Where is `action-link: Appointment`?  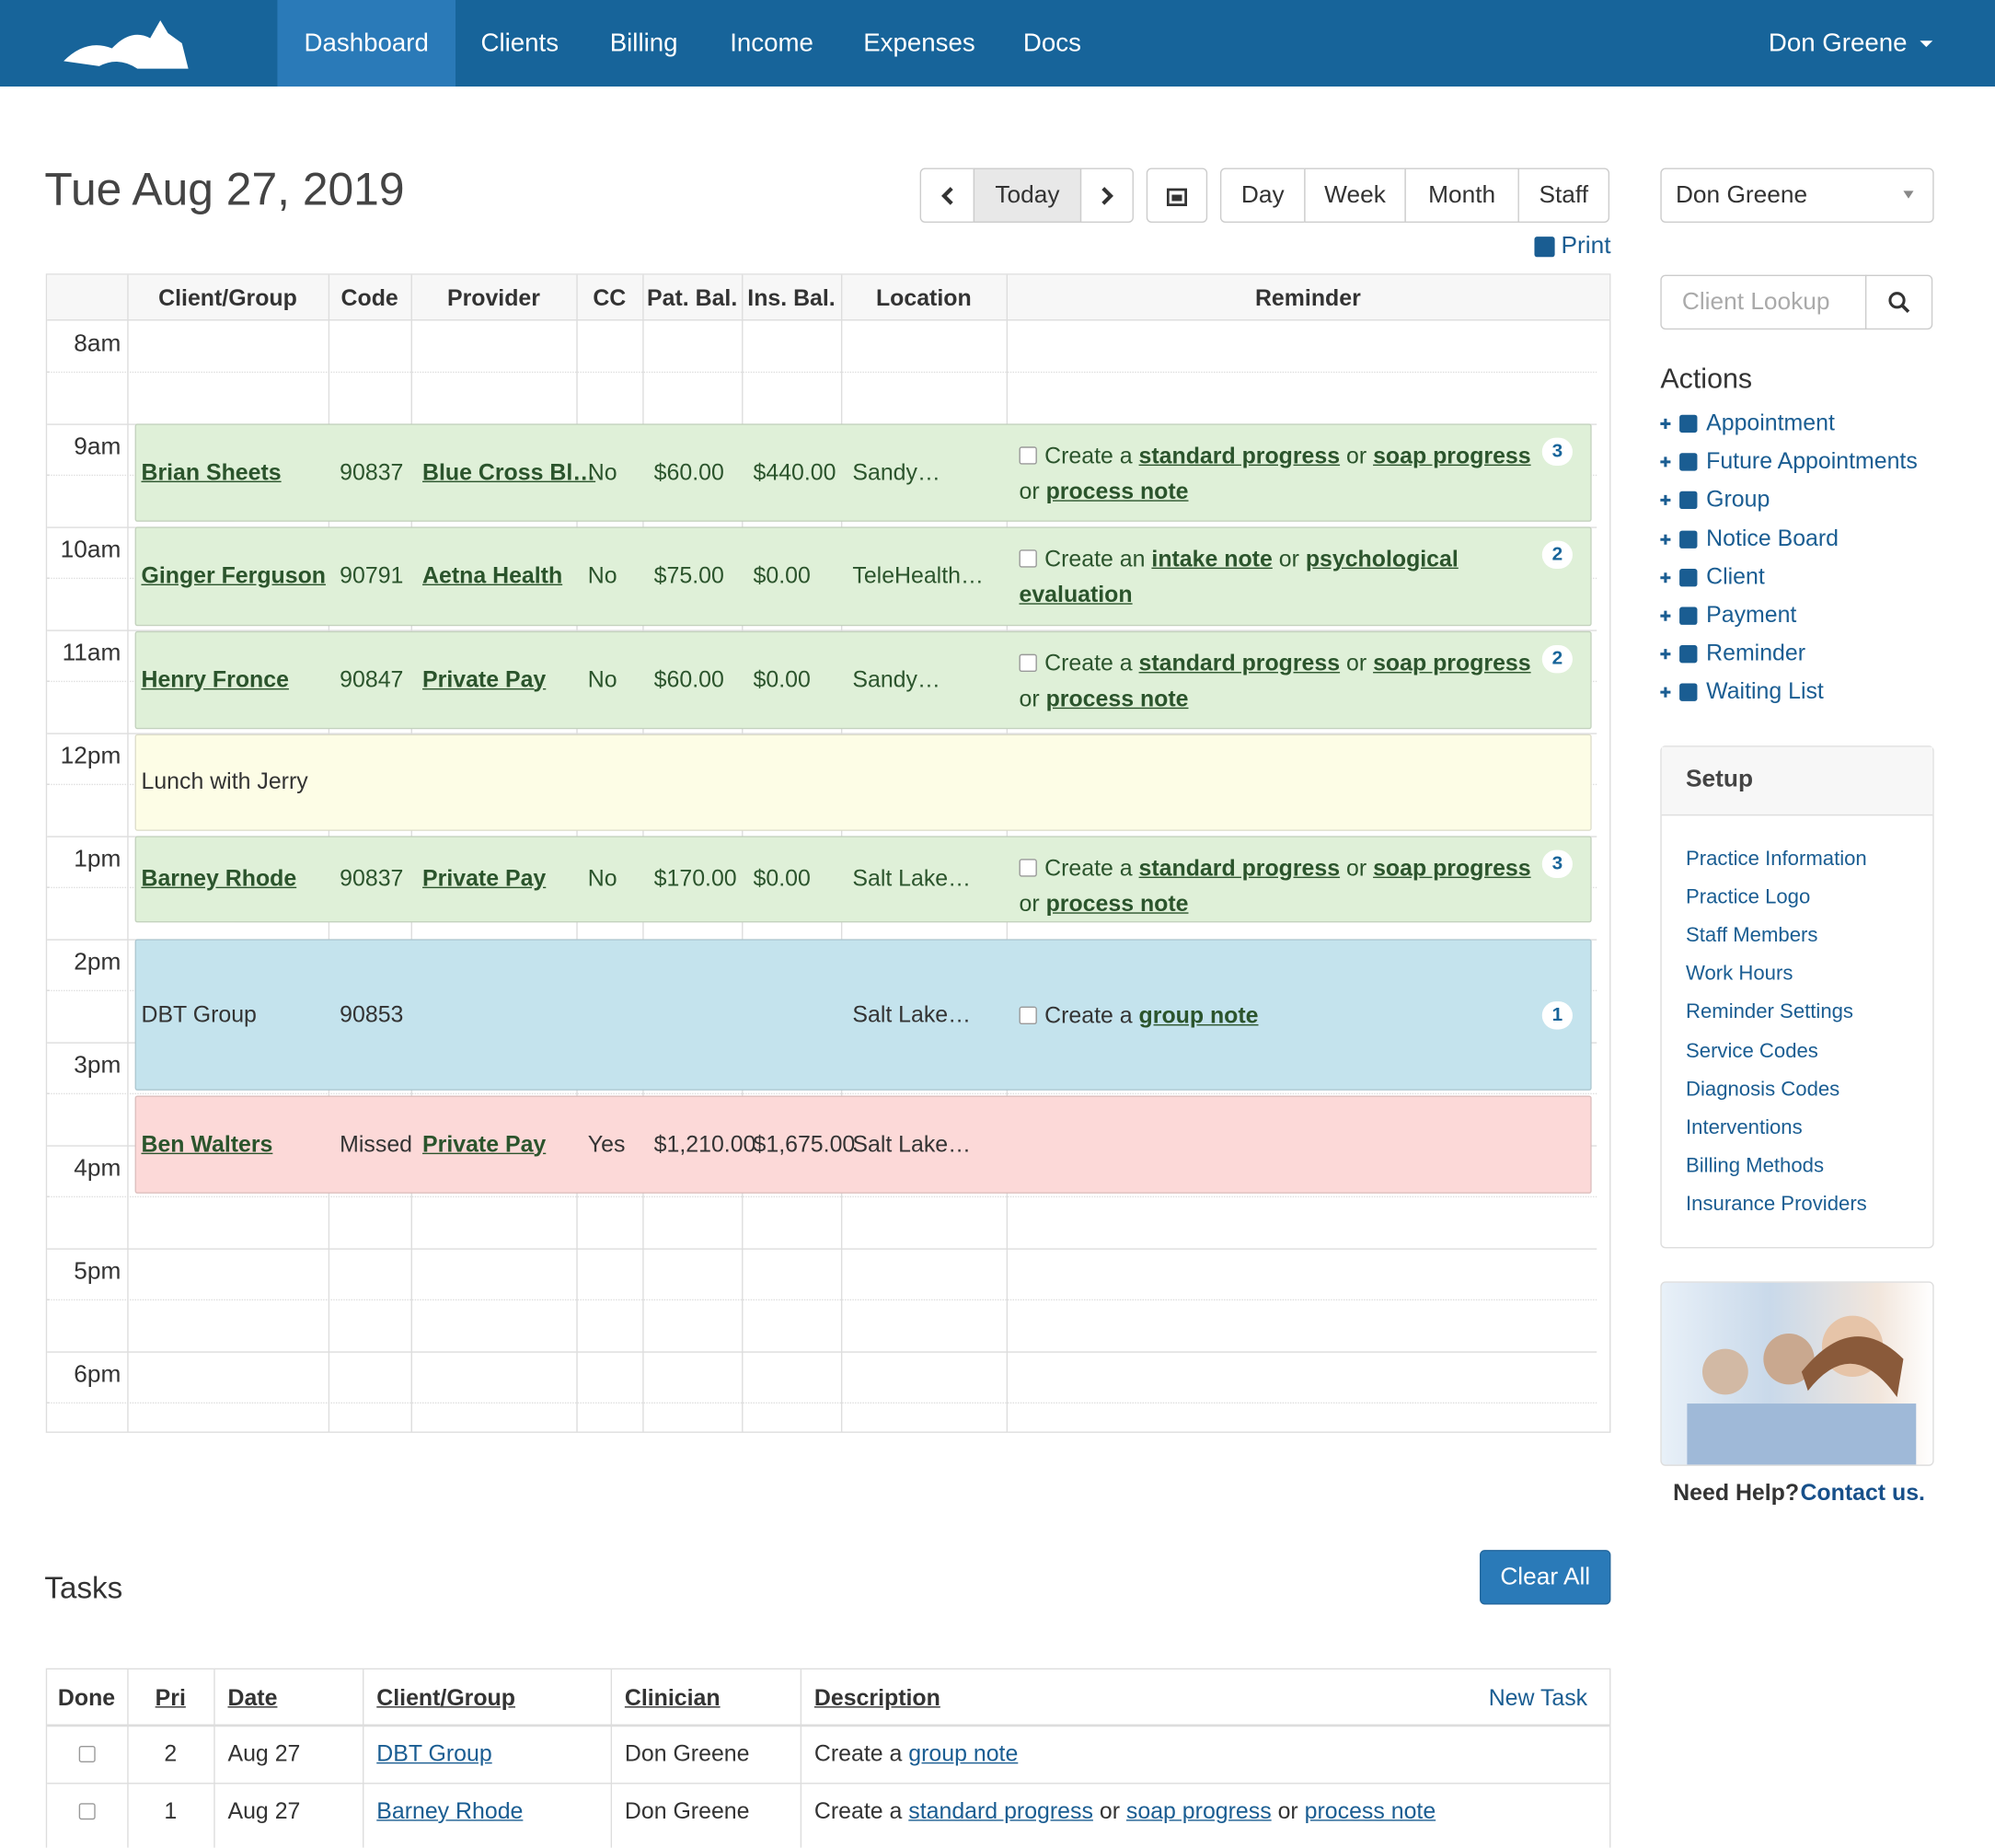
action-link: Appointment is located at coordinates (1770, 422).